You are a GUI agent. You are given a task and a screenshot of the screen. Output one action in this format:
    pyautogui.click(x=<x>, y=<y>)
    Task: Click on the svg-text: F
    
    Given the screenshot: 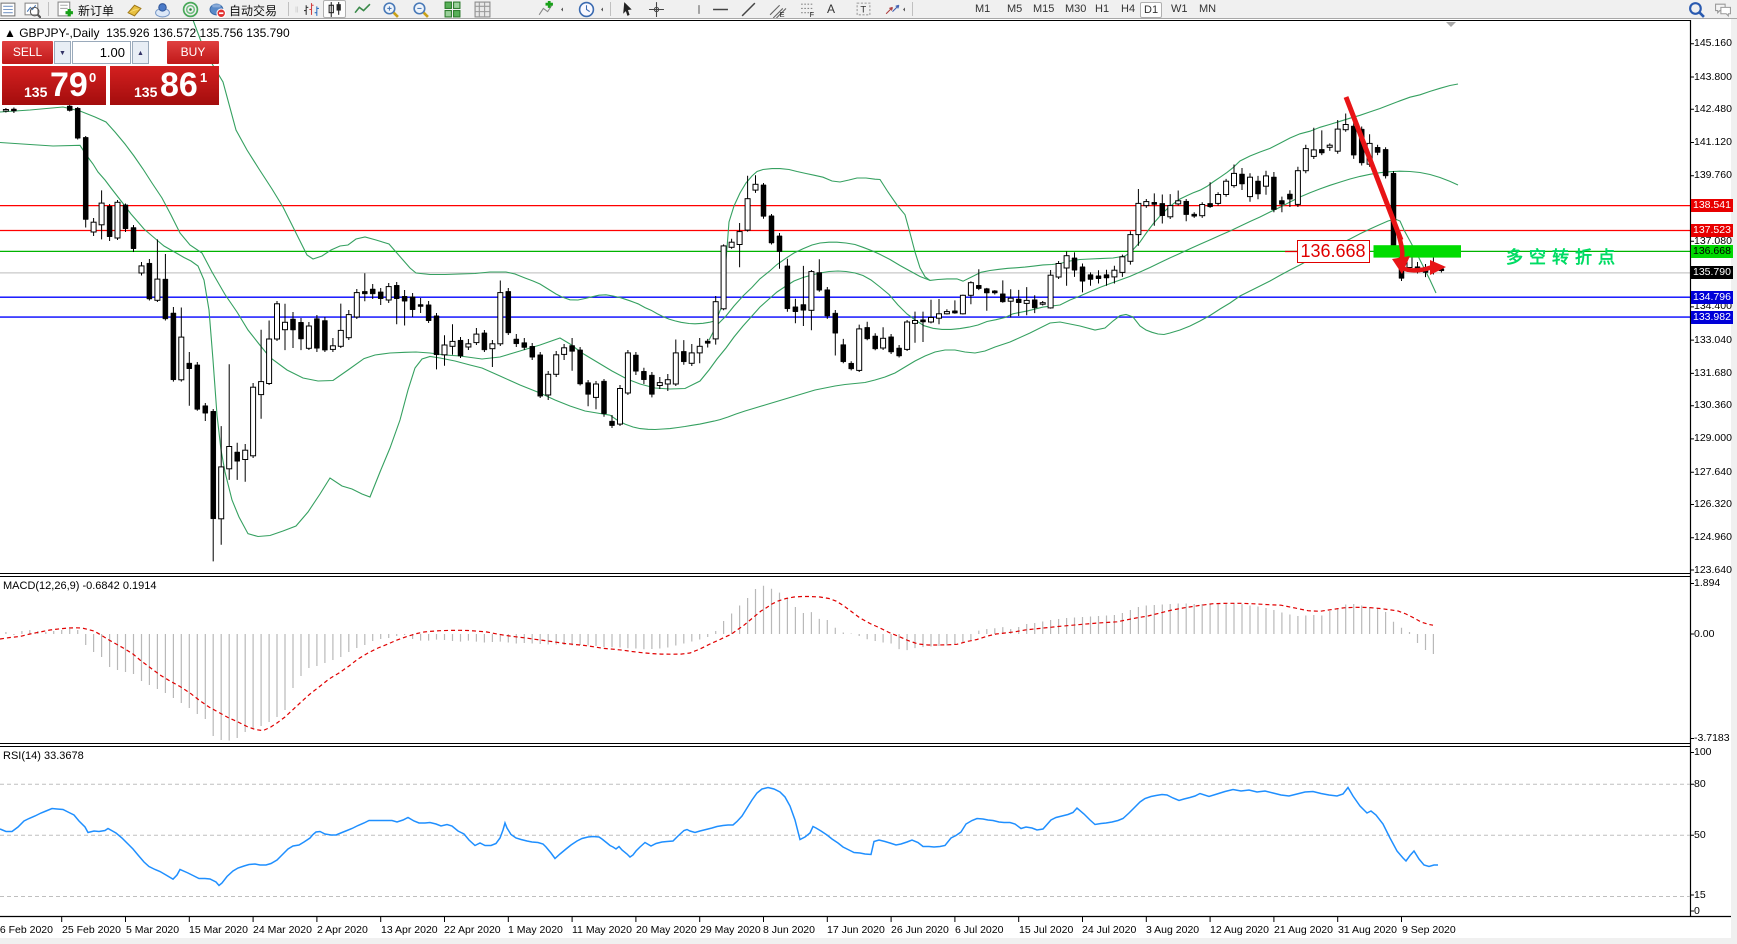 What is the action you would take?
    pyautogui.click(x=812, y=14)
    